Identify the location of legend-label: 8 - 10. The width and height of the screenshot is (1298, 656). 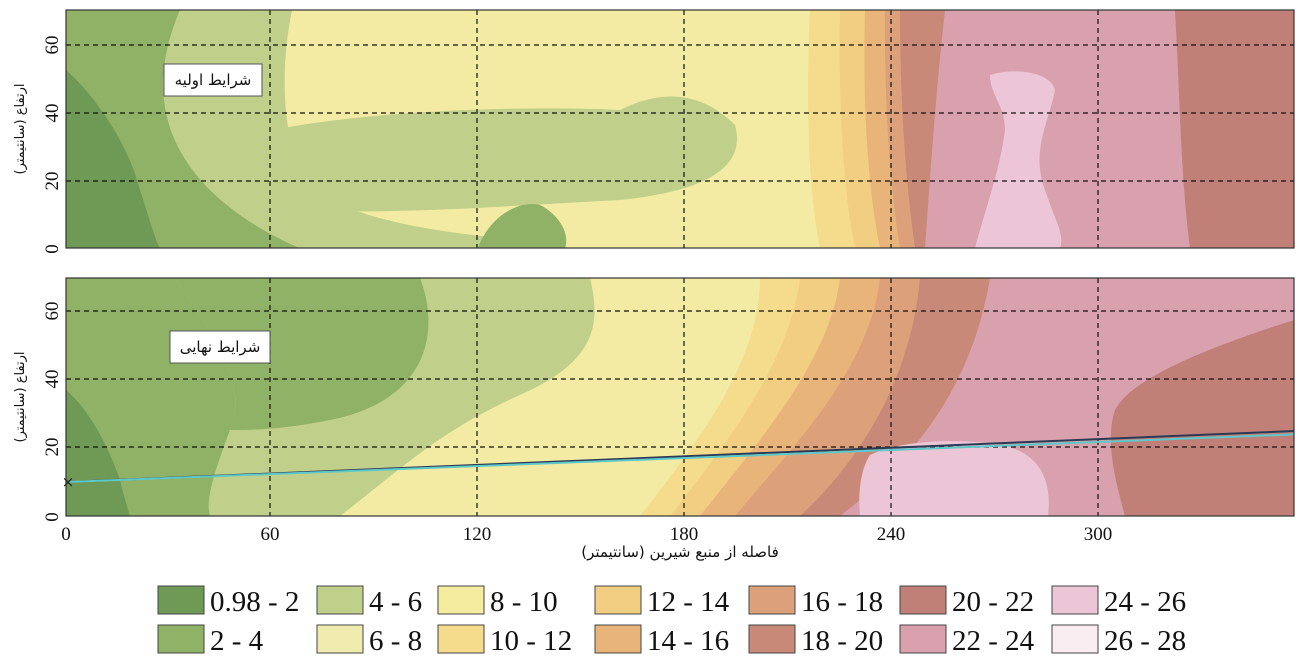
(524, 602).